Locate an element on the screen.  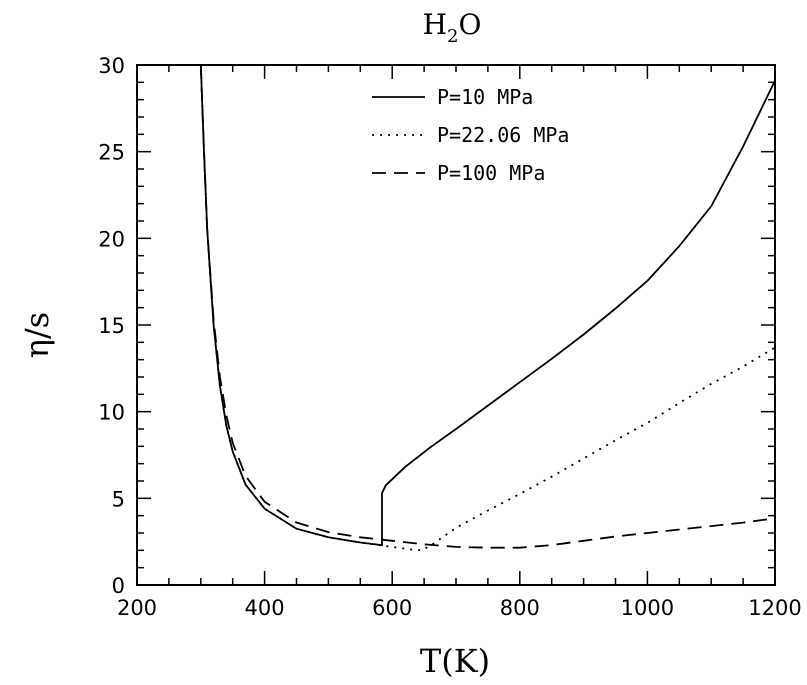
y-tick-label: 20 is located at coordinates (111, 239).